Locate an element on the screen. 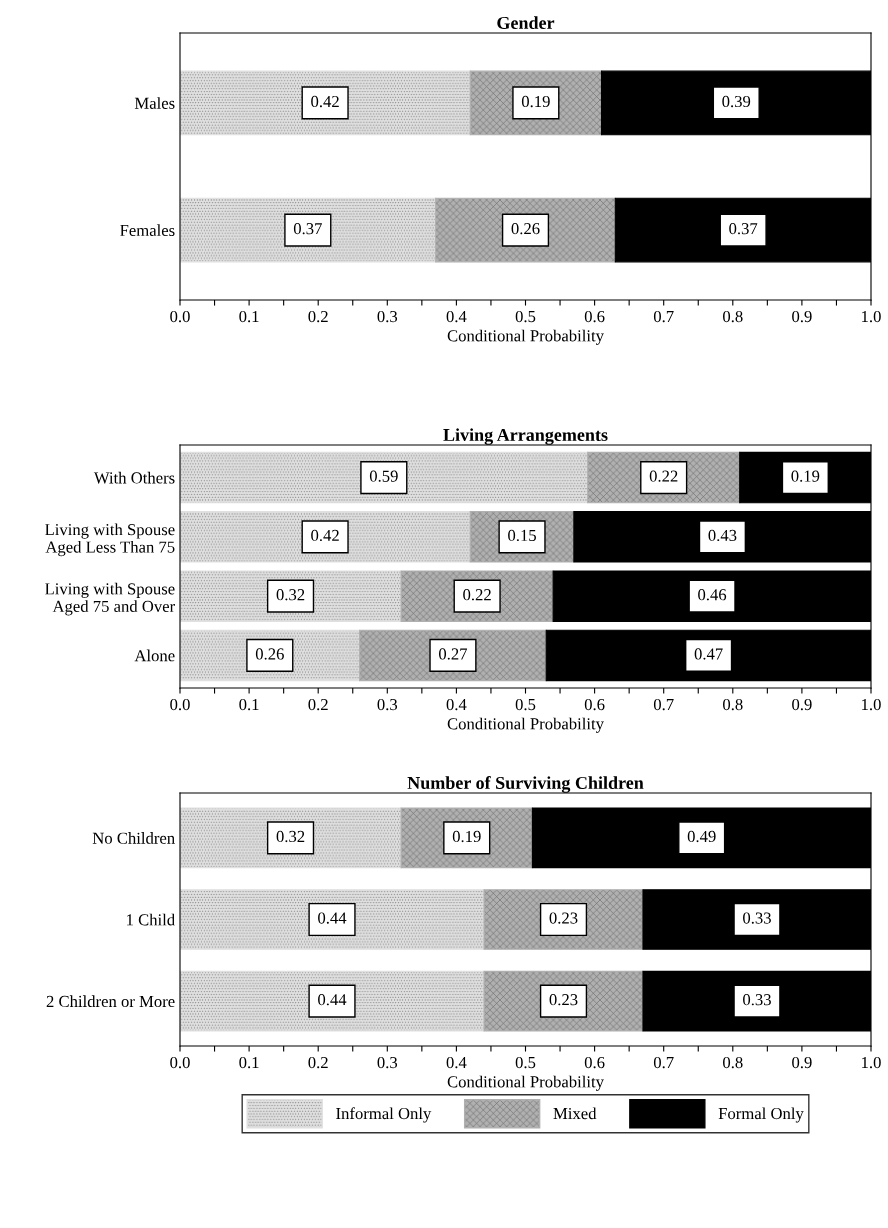  chart-title: Number of Surviving Children is located at coordinates (525, 784).